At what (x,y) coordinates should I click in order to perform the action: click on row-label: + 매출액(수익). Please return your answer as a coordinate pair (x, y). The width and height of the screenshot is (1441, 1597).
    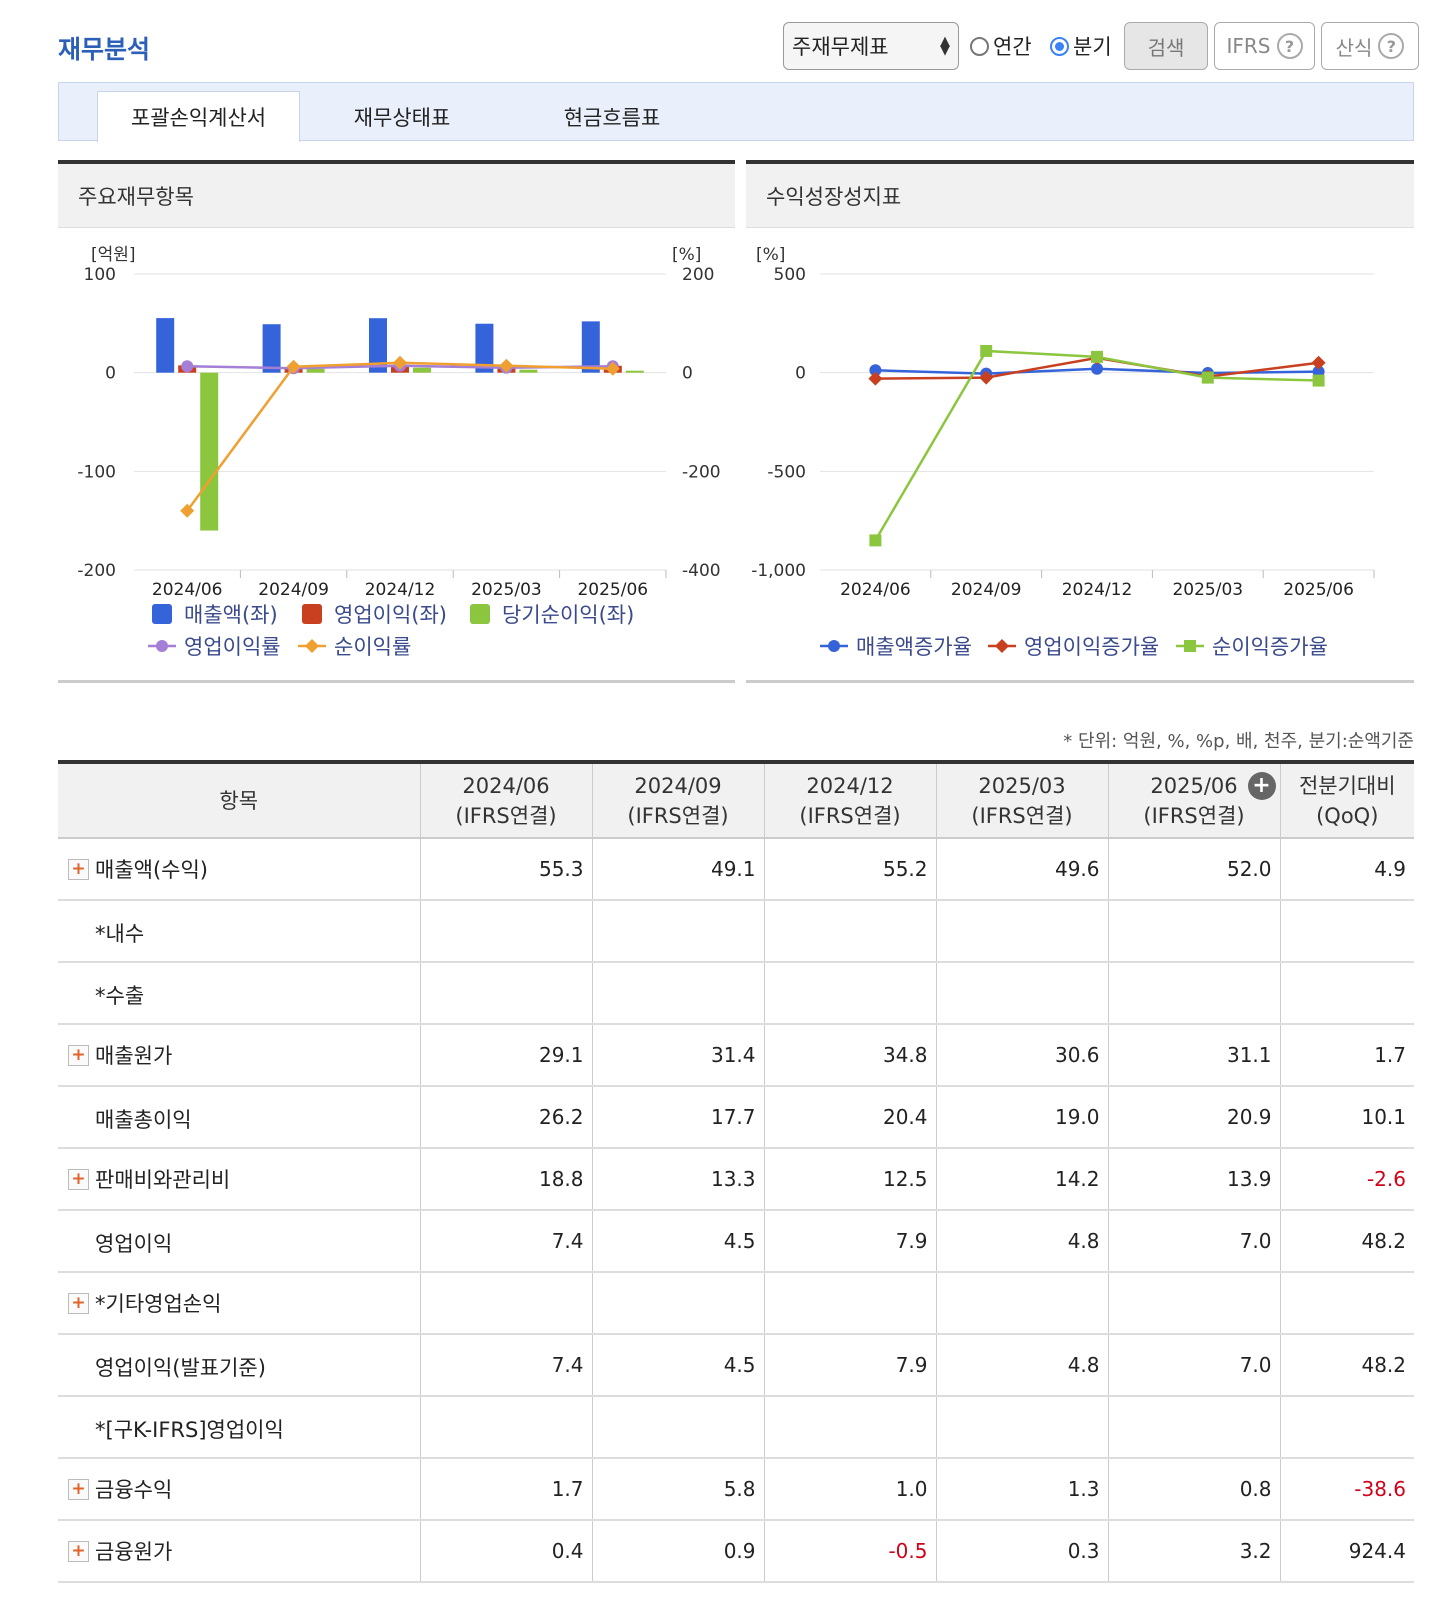
    Looking at the image, I should click on (138, 869).